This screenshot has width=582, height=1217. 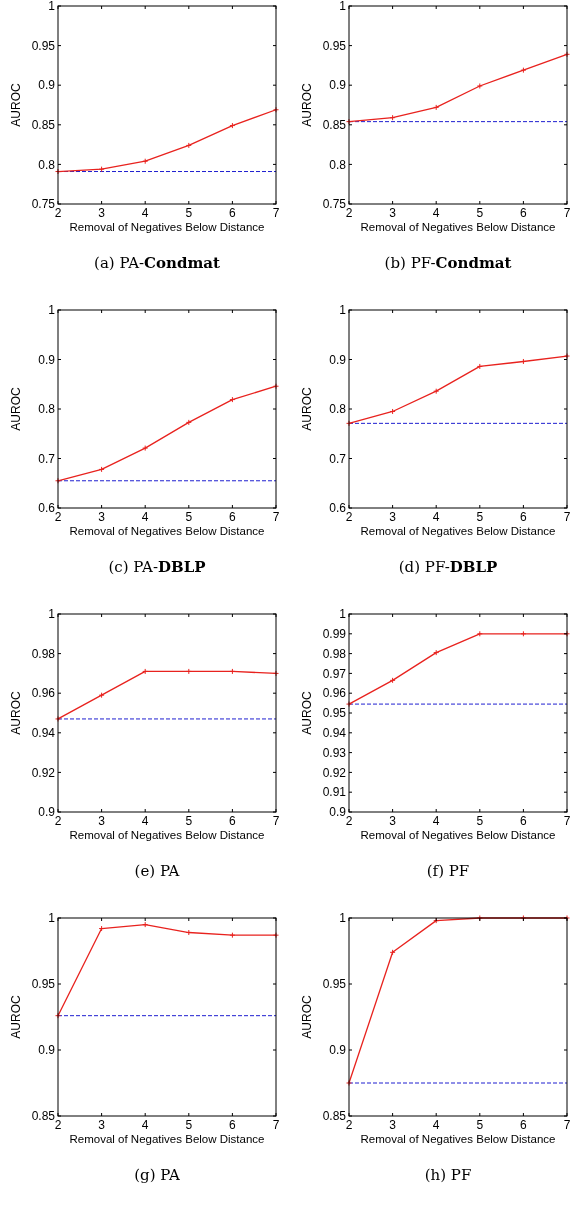 What do you see at coordinates (448, 1175) in the screenshot?
I see `text: (h) PF` at bounding box center [448, 1175].